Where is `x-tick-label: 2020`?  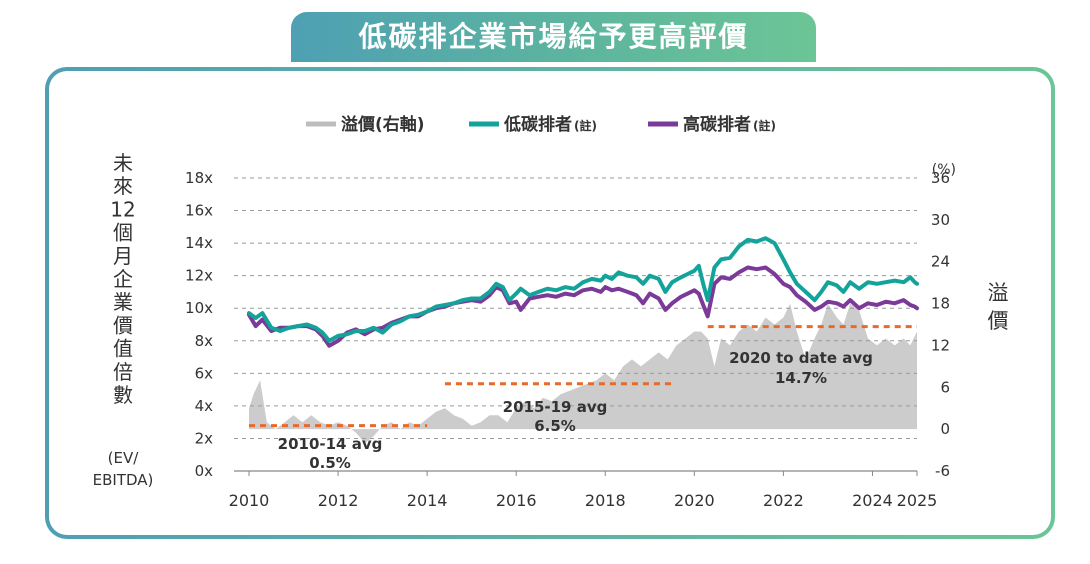 x-tick-label: 2020 is located at coordinates (694, 500).